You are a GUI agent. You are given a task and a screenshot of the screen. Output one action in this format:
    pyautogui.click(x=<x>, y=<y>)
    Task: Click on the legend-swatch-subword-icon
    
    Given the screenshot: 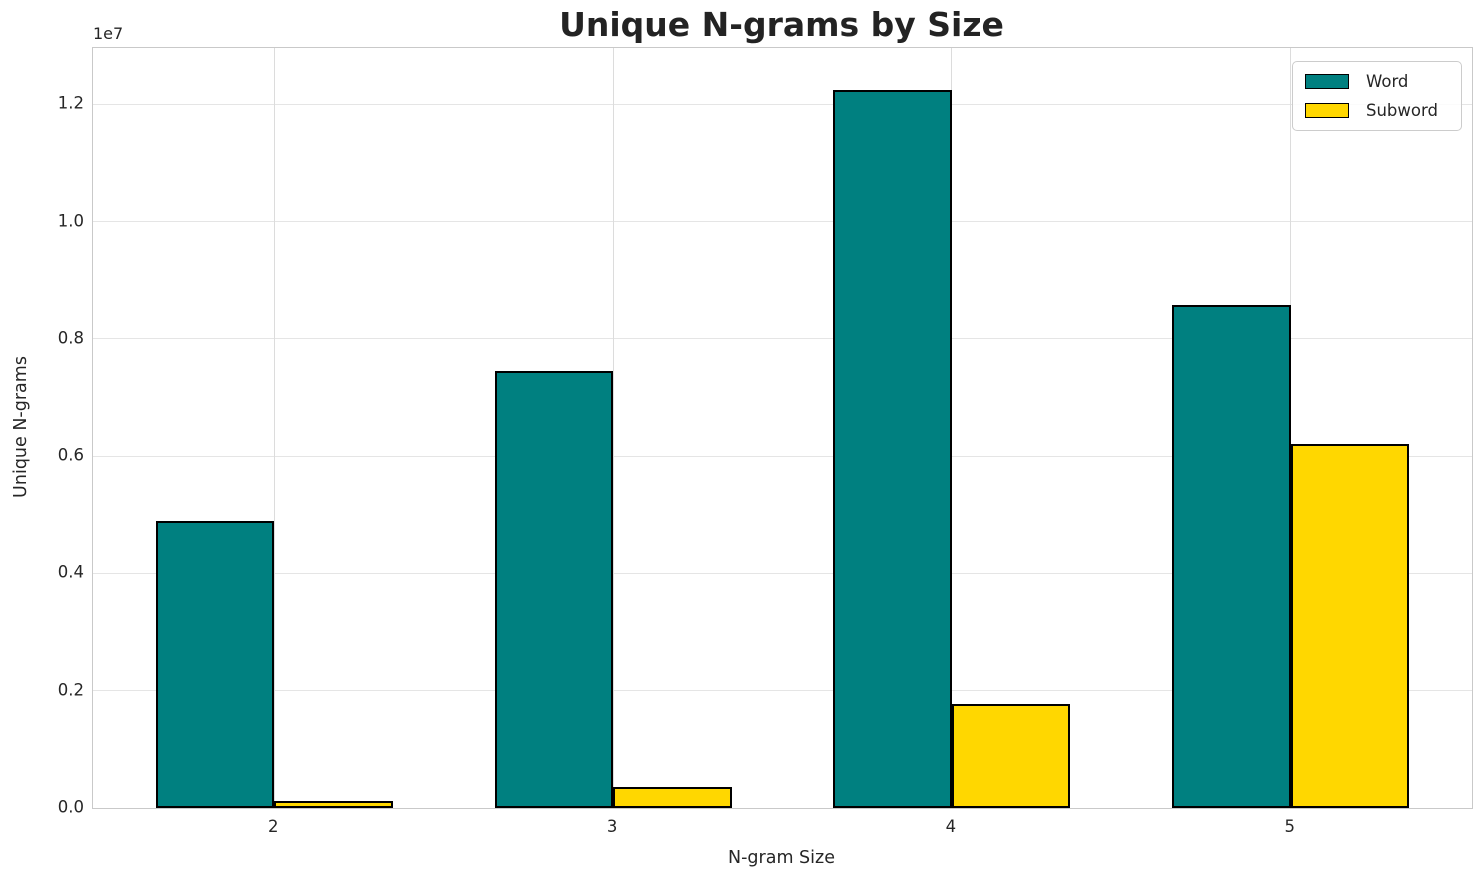 What is the action you would take?
    pyautogui.click(x=1327, y=110)
    